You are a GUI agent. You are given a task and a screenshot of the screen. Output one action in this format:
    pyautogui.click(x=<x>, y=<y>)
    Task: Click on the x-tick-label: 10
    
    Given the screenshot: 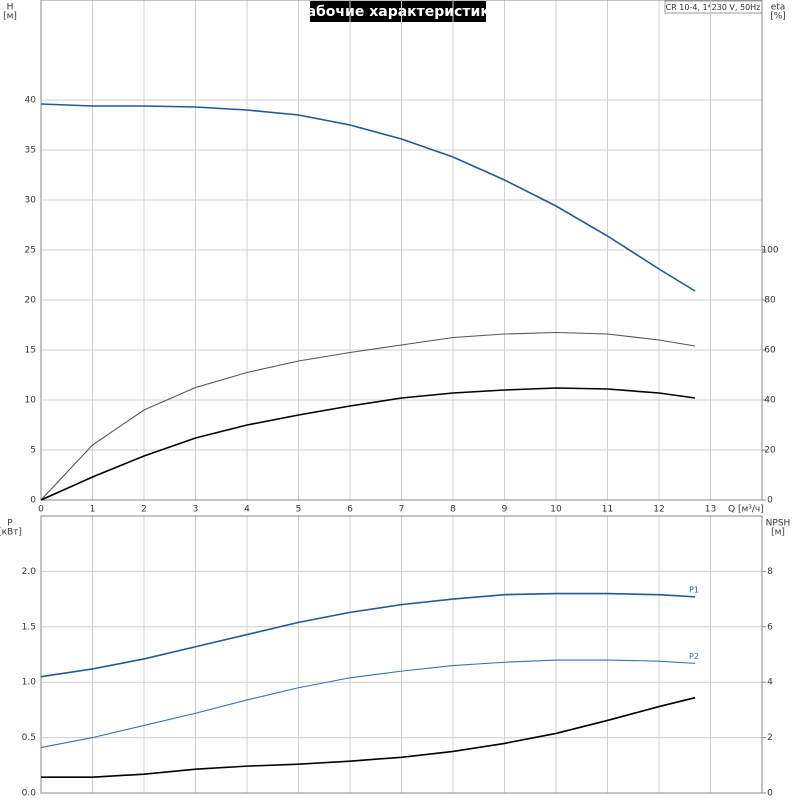 What is the action you would take?
    pyautogui.click(x=556, y=510)
    